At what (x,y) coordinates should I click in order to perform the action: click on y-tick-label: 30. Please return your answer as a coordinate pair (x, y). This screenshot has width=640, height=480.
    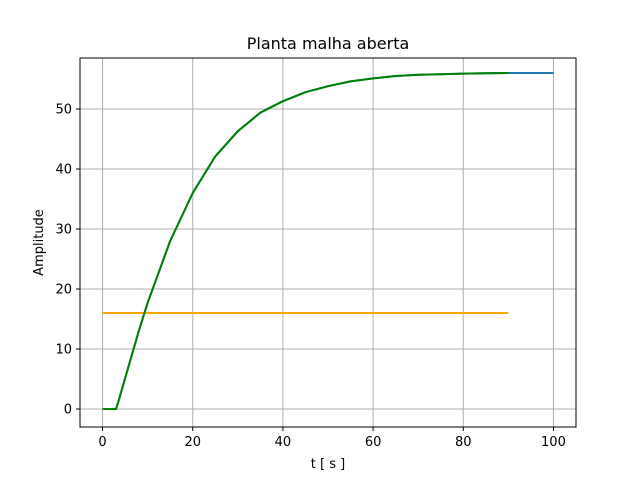
    Looking at the image, I should click on (63, 230).